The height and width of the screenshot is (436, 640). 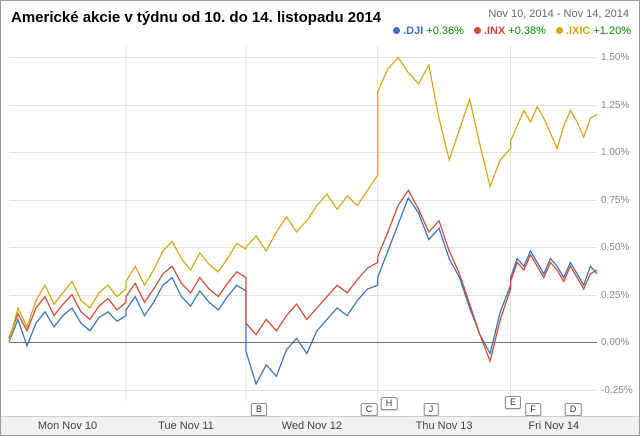 What do you see at coordinates (311, 426) in the screenshot?
I see `x-axis-label-wed: Wed Nov 12` at bounding box center [311, 426].